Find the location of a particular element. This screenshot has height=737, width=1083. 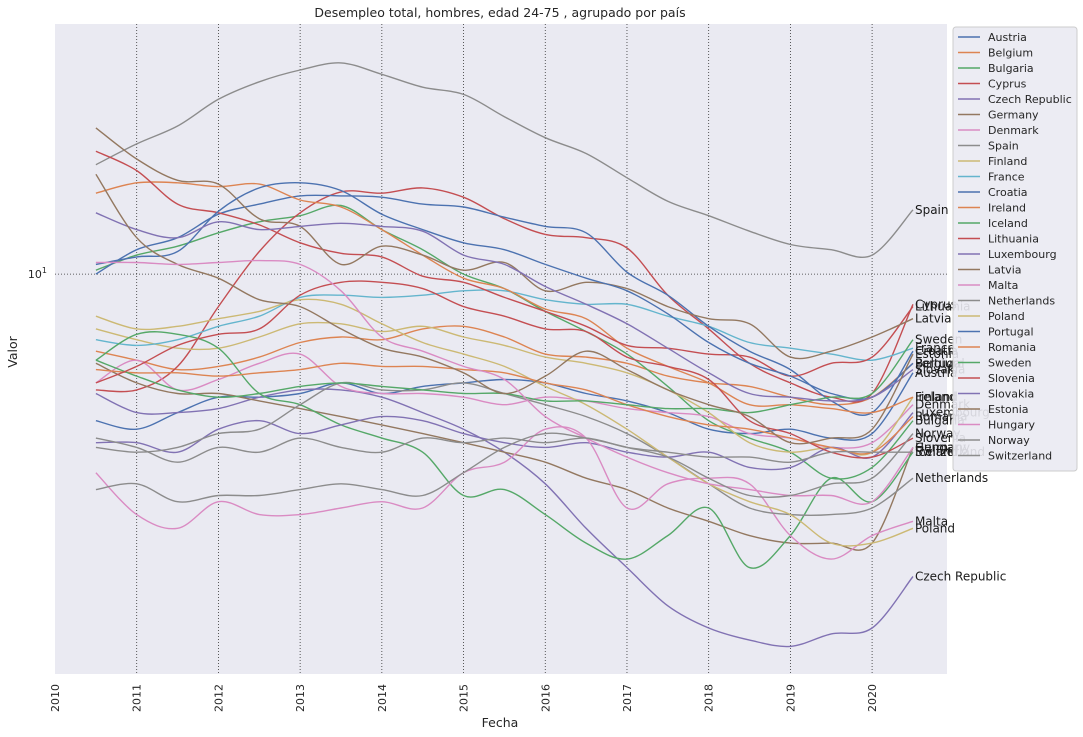

legend-box is located at coordinates (1015, 249).